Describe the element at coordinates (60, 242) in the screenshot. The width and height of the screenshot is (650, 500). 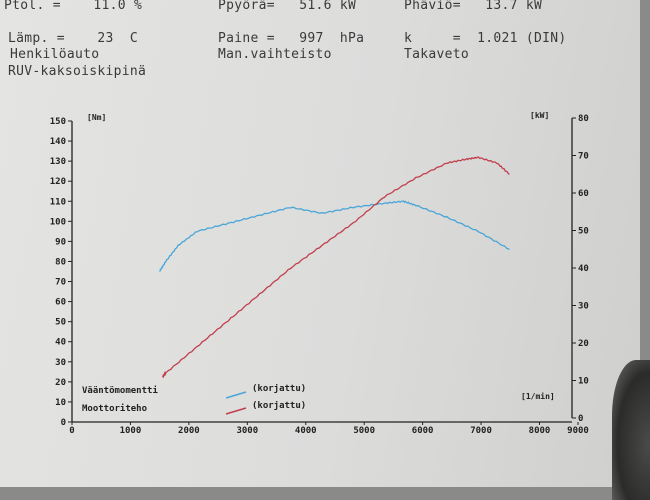
I see `left-tick-label: 90` at that location.